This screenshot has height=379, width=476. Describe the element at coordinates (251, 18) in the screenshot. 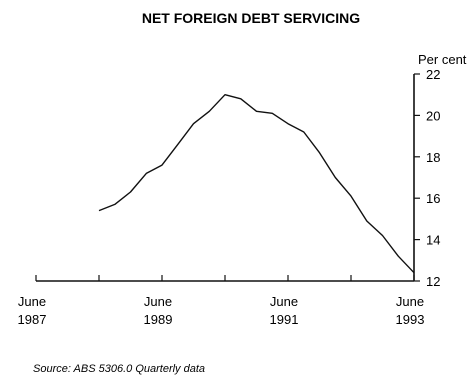

I see `chart-title: NET FOREIGN DEBT SERVICING` at that location.